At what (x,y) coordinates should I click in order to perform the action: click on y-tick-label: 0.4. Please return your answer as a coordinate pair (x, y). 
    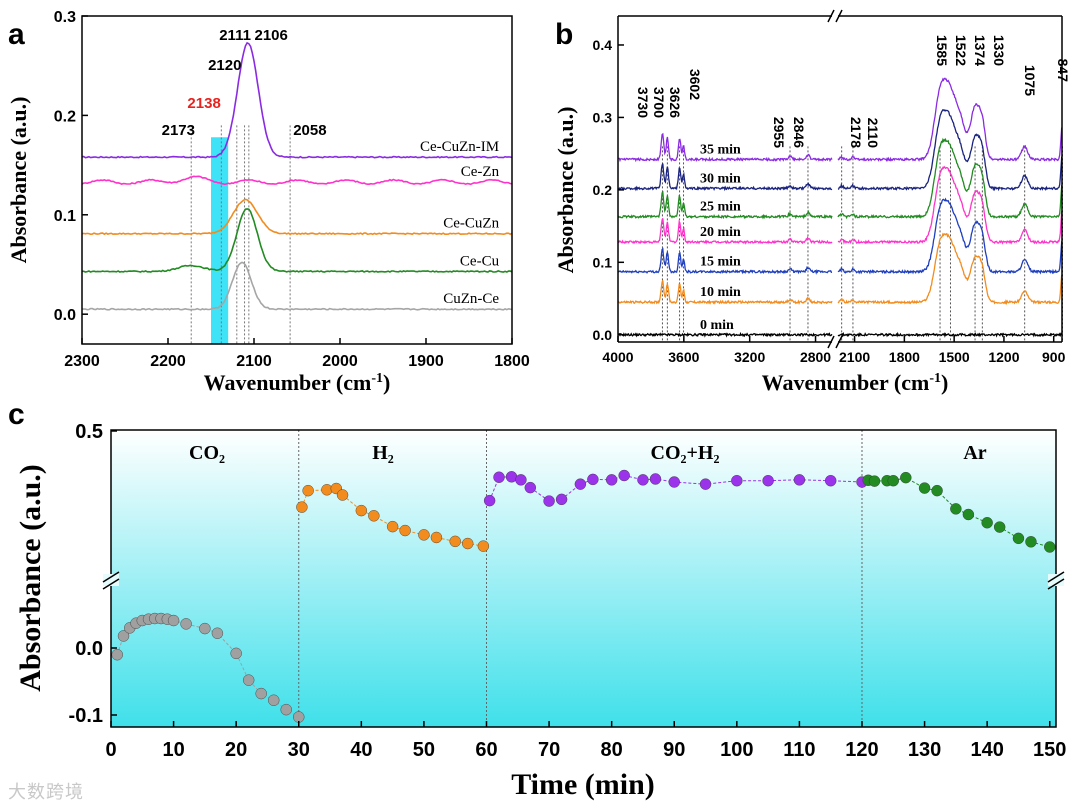
    Looking at the image, I should click on (603, 45).